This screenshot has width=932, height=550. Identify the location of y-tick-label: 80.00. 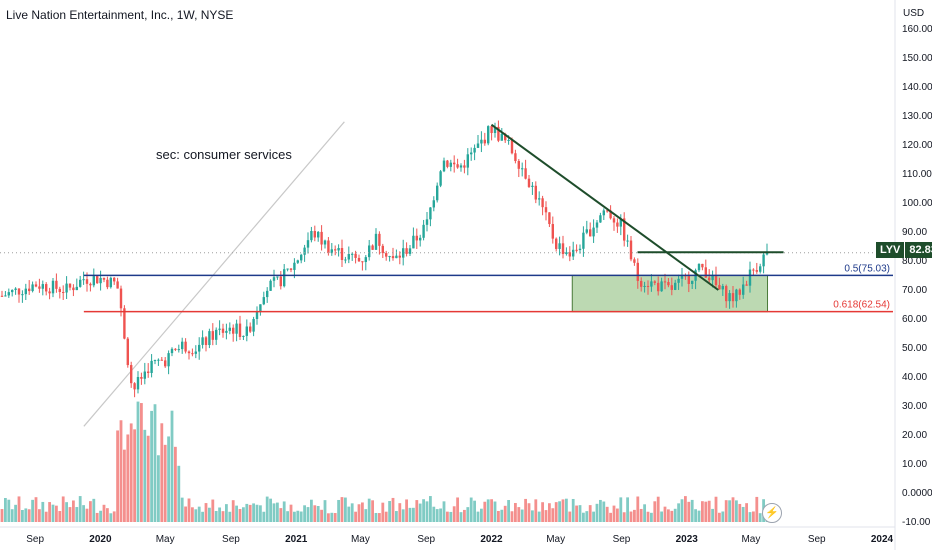
(914, 261).